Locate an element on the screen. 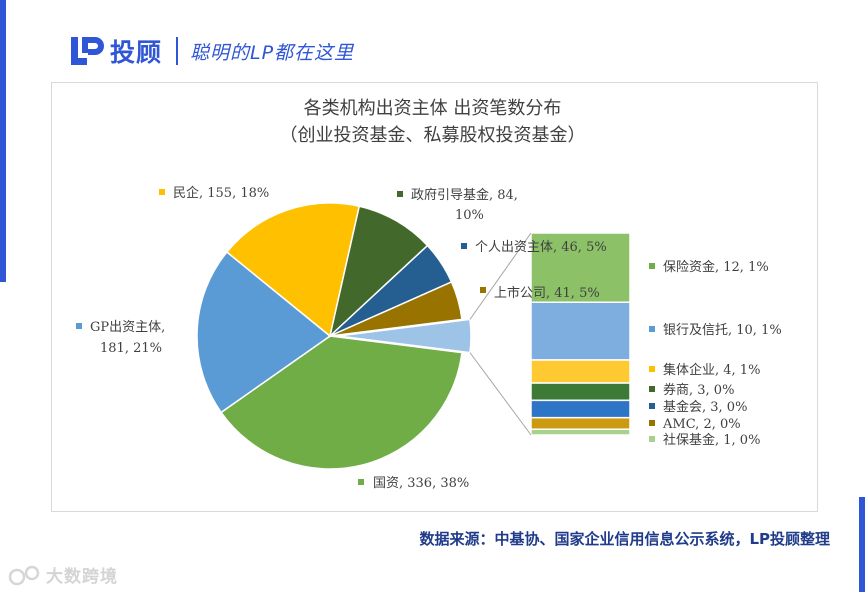  label-marker-broker is located at coordinates (652, 389).